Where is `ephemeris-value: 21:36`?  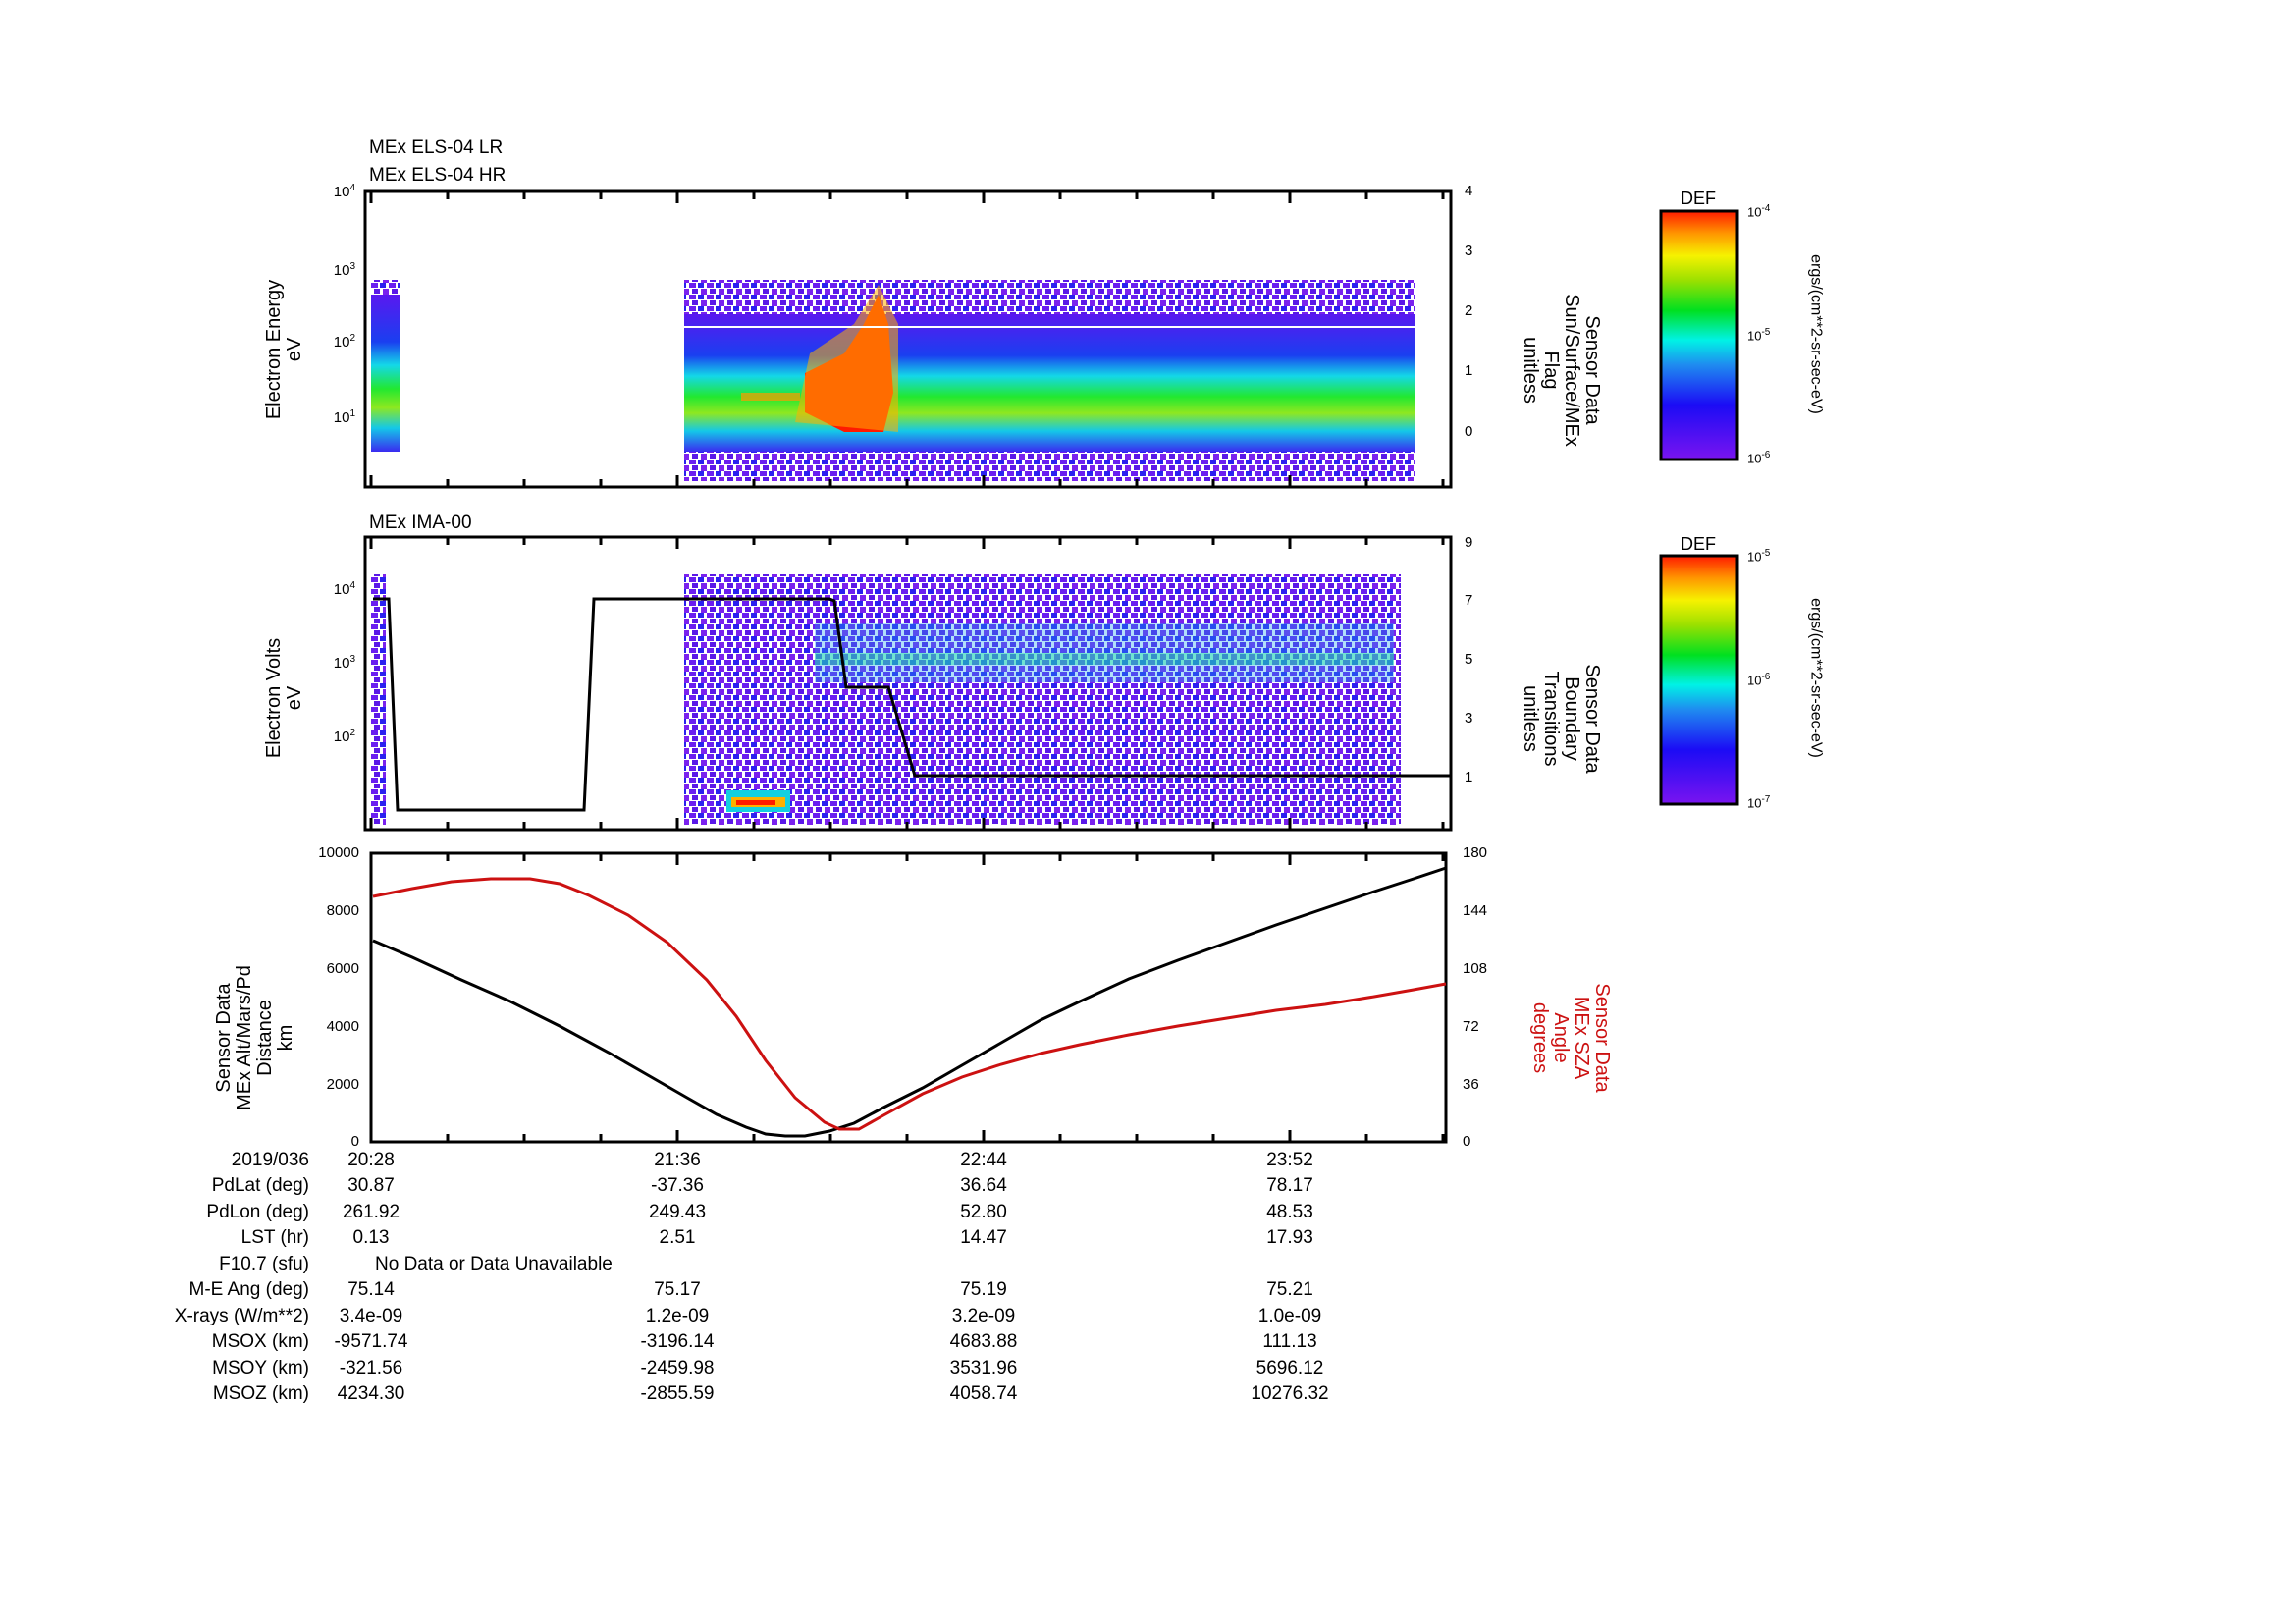 ephemeris-value: 21:36 is located at coordinates (677, 1160).